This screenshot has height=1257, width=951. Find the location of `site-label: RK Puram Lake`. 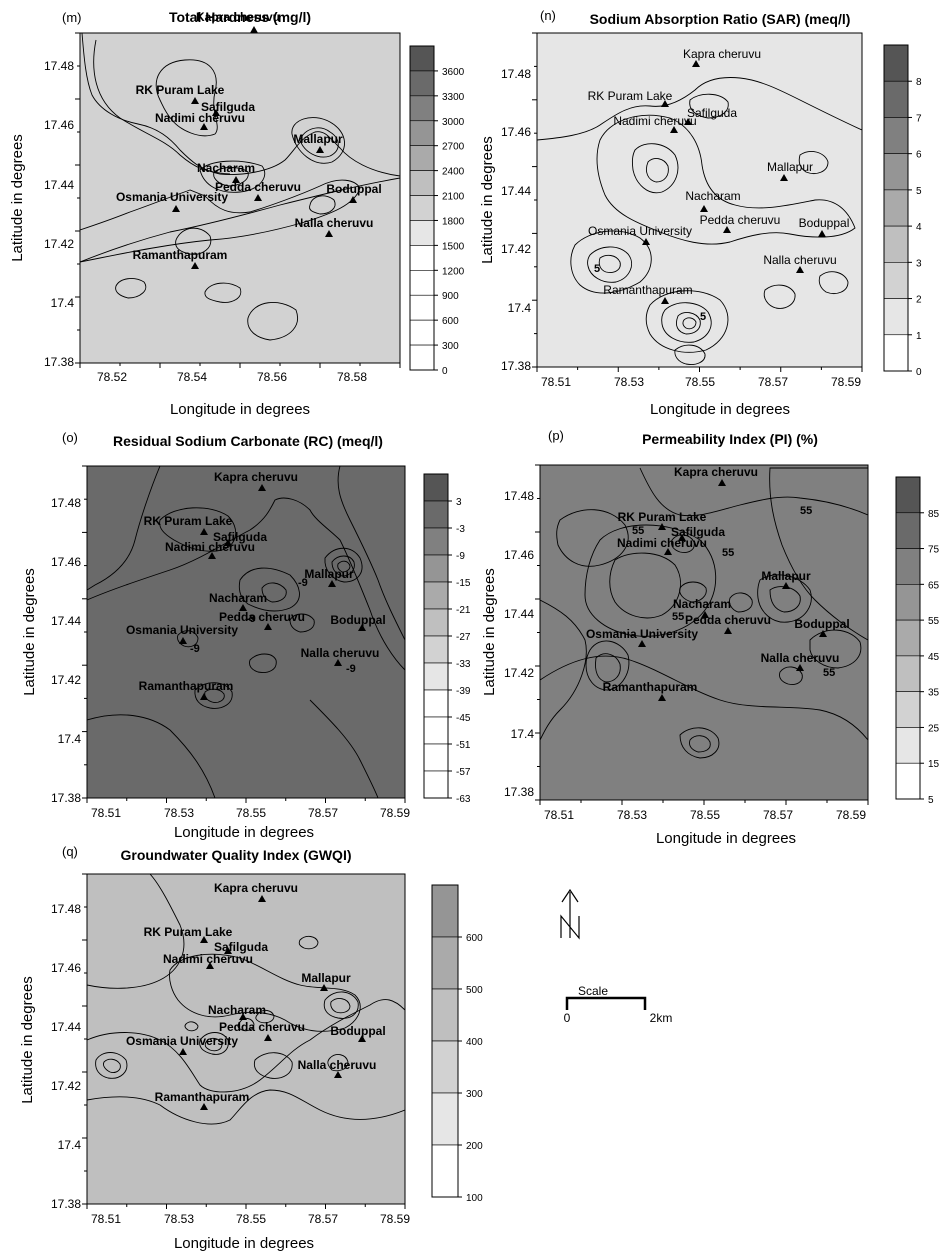

site-label: RK Puram Lake is located at coordinates (188, 521).